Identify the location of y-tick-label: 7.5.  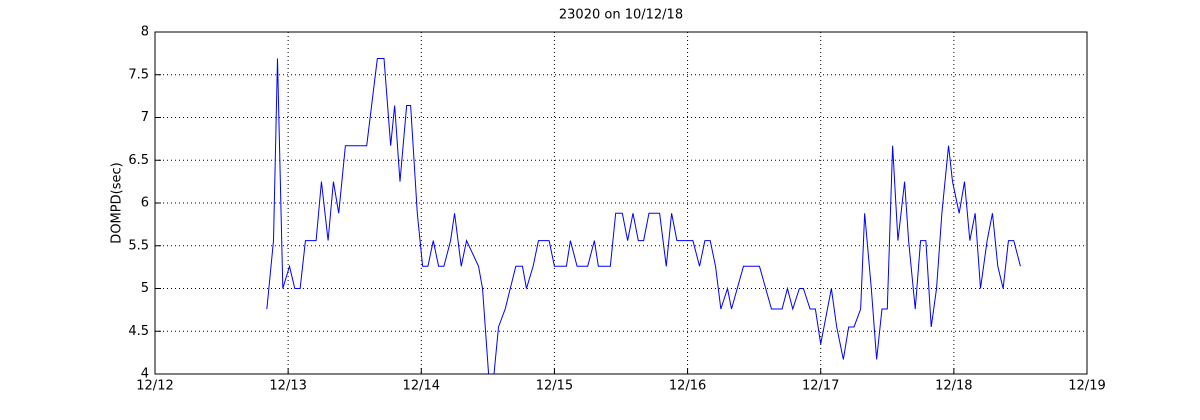
(138, 74).